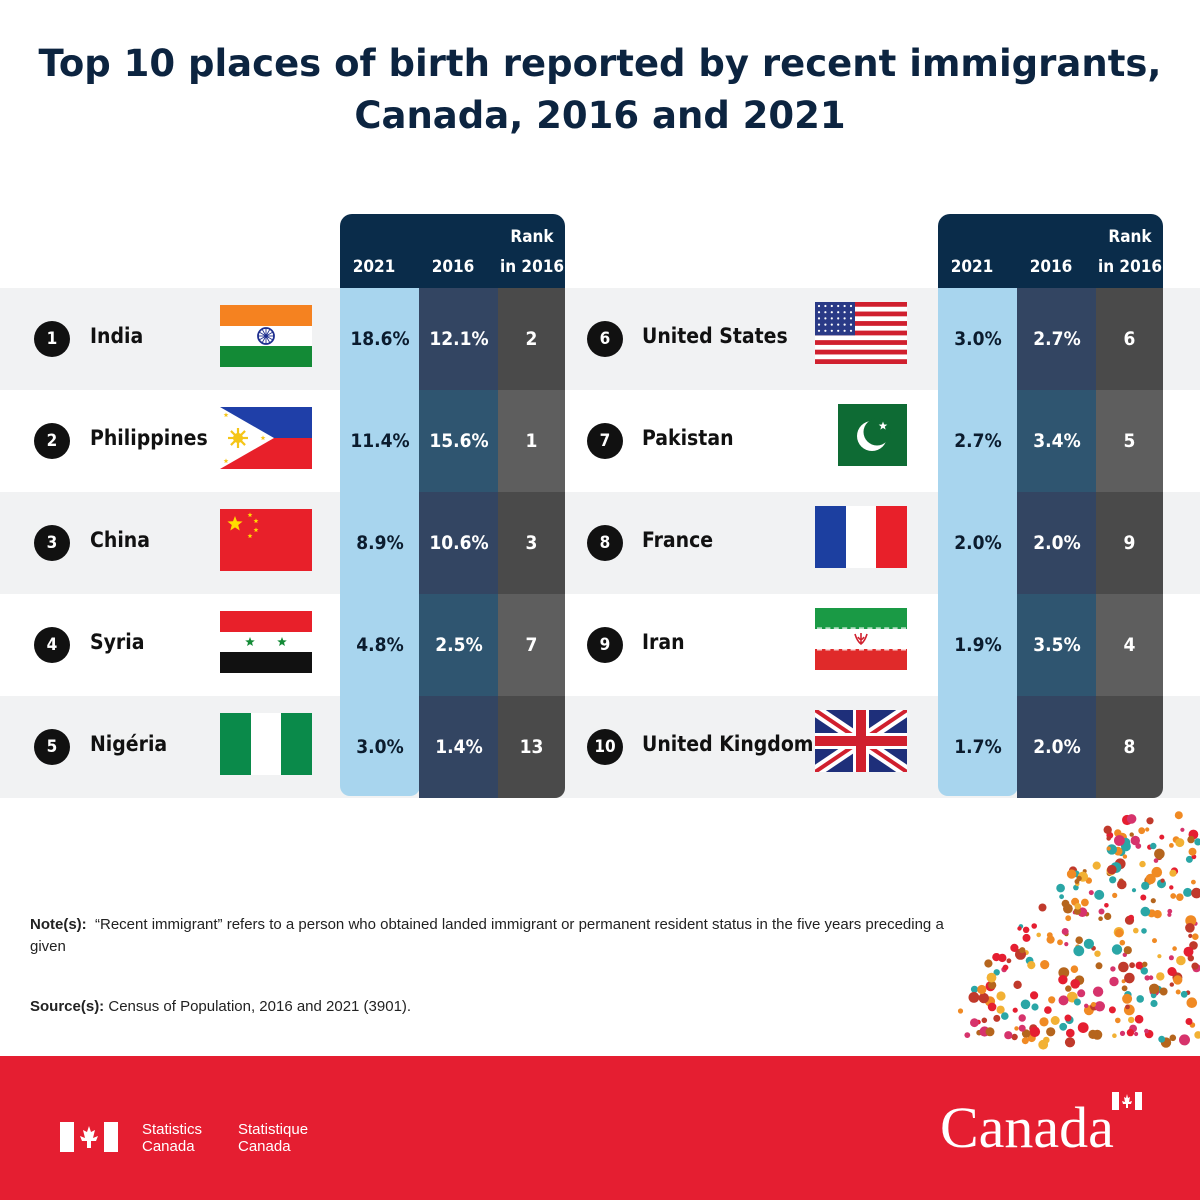  I want to click on rank-badge: 2, so click(52, 441).